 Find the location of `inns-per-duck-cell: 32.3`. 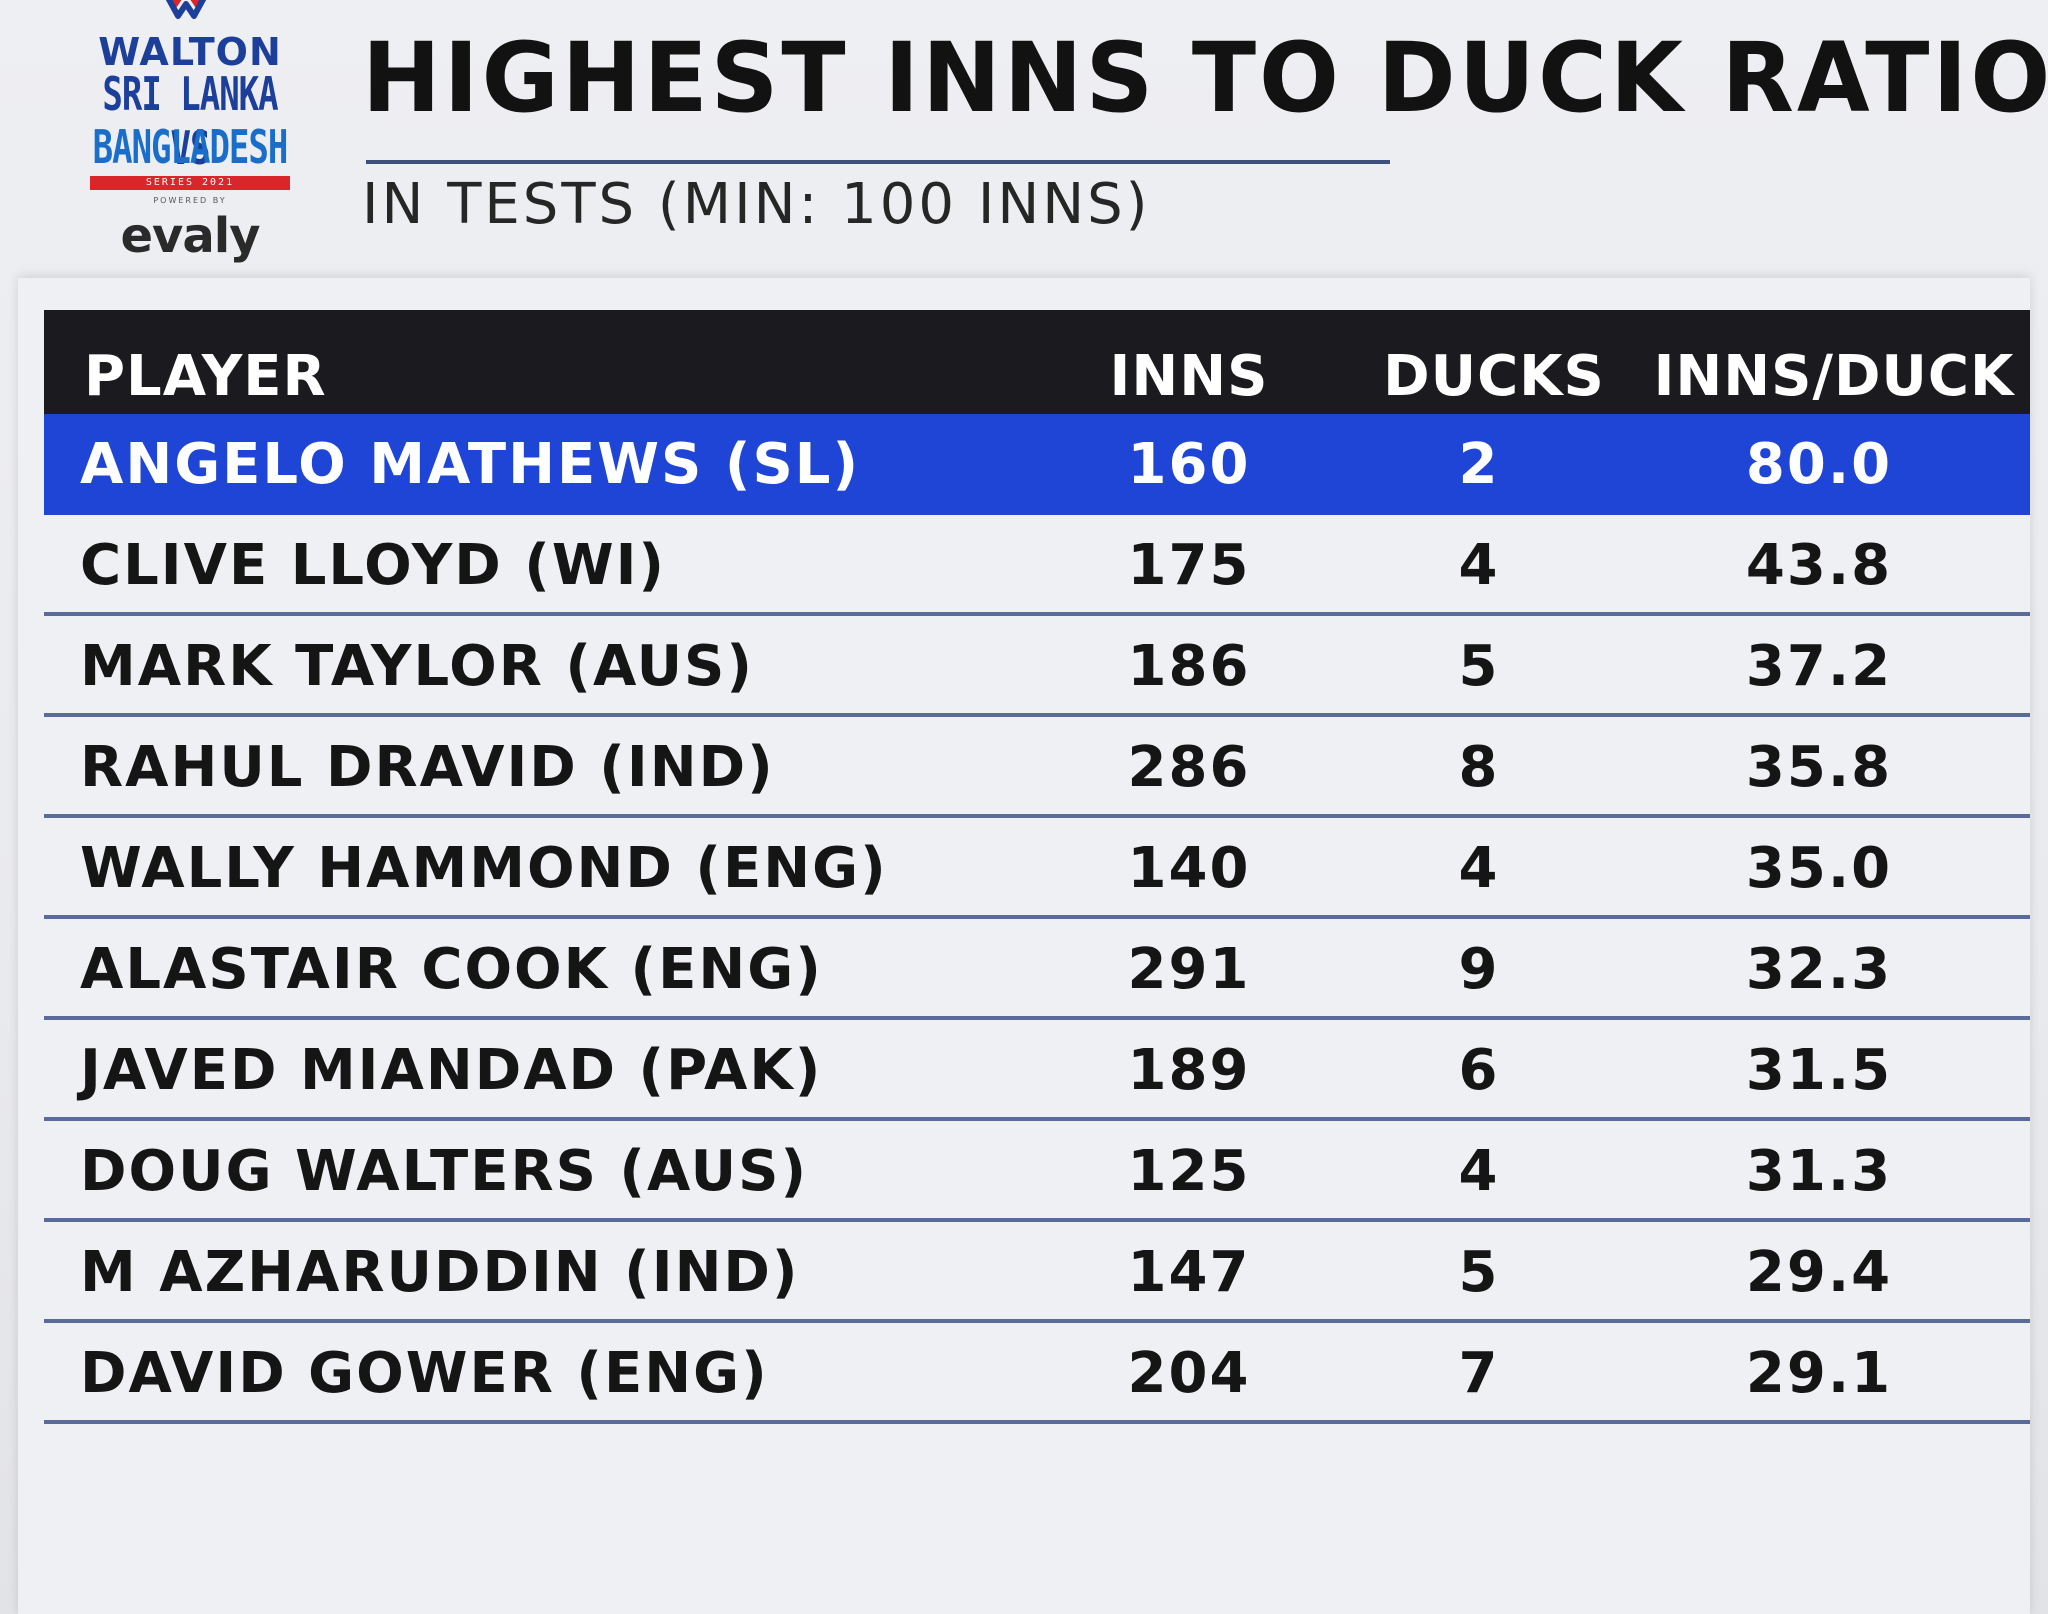

inns-per-duck-cell: 32.3 is located at coordinates (1819, 969).